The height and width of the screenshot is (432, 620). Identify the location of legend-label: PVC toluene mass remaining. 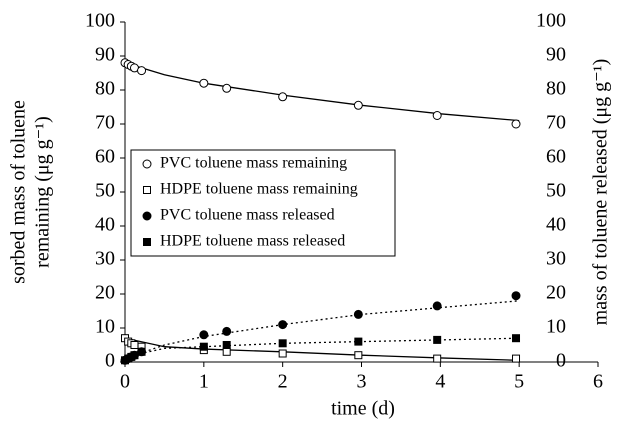
(253, 163).